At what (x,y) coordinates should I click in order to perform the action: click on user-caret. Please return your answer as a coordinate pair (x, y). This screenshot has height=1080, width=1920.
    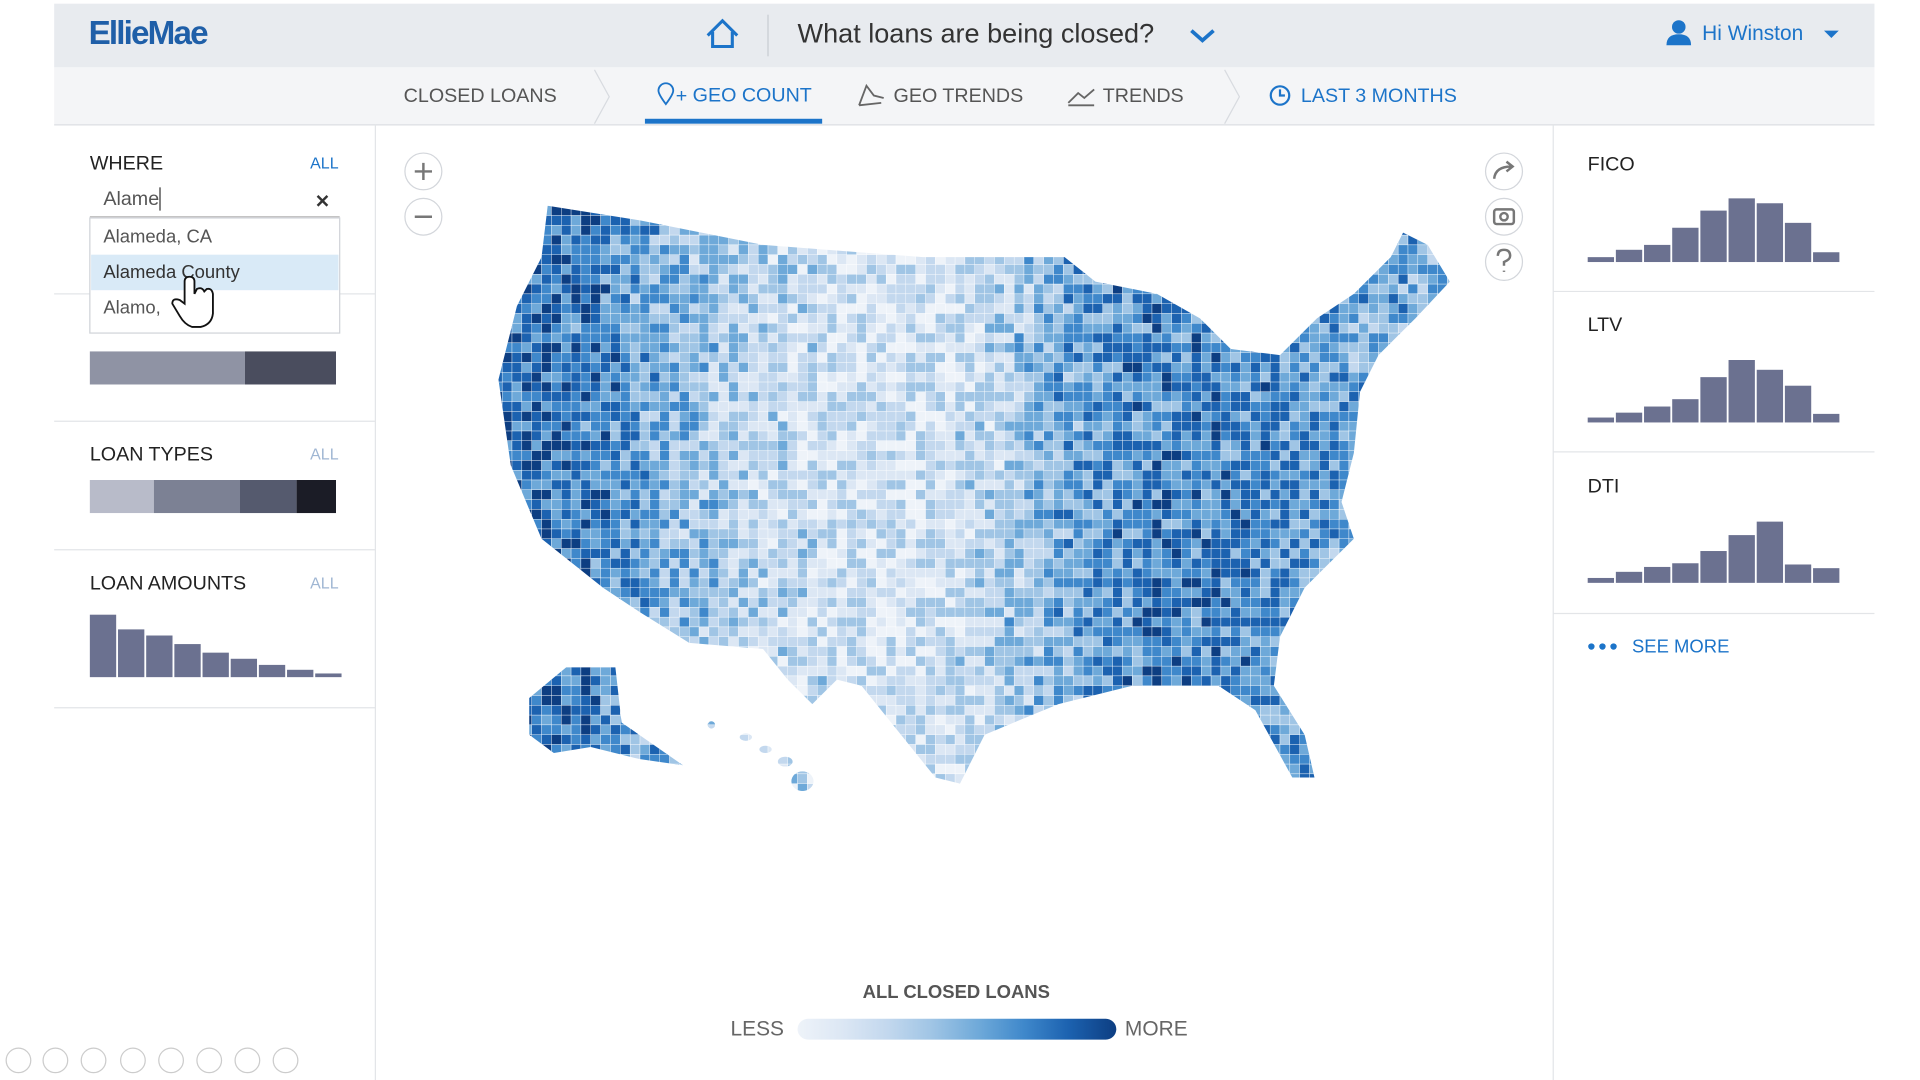
    Looking at the image, I should click on (1831, 34).